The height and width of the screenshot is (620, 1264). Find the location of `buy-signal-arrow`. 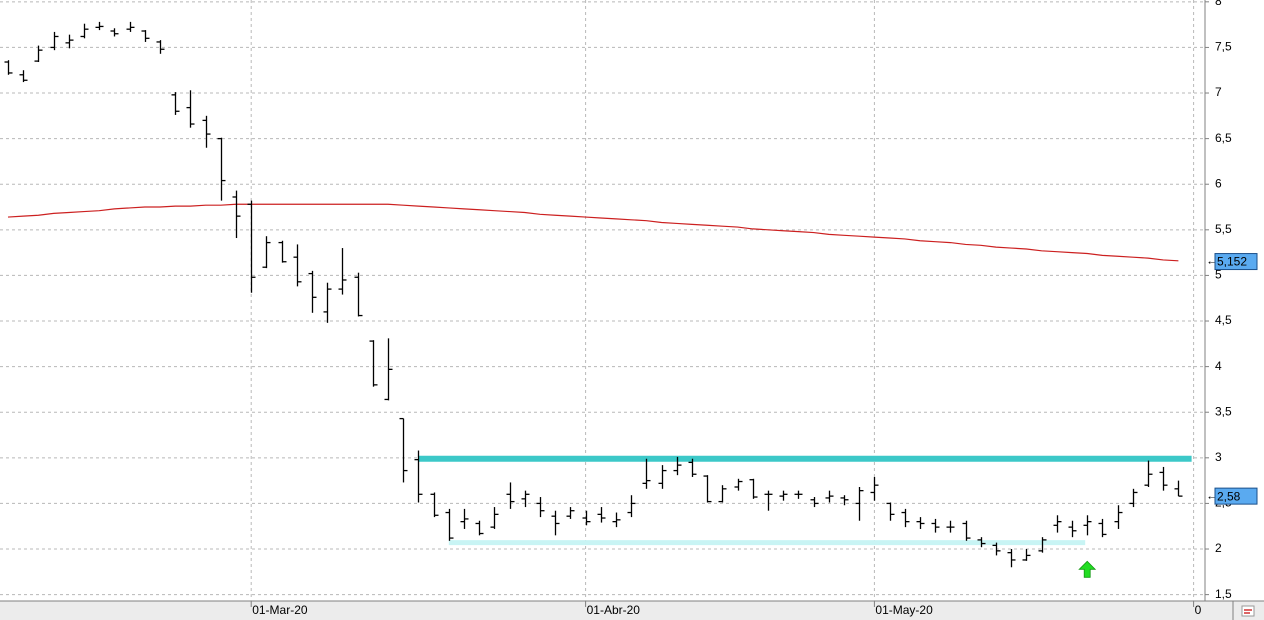

buy-signal-arrow is located at coordinates (1087, 569).